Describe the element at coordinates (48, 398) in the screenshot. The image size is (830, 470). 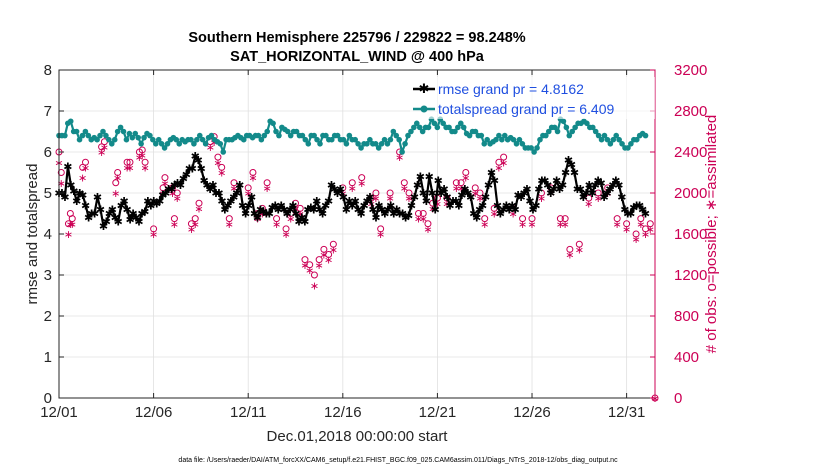
I see `y-left-tick-label: 0` at that location.